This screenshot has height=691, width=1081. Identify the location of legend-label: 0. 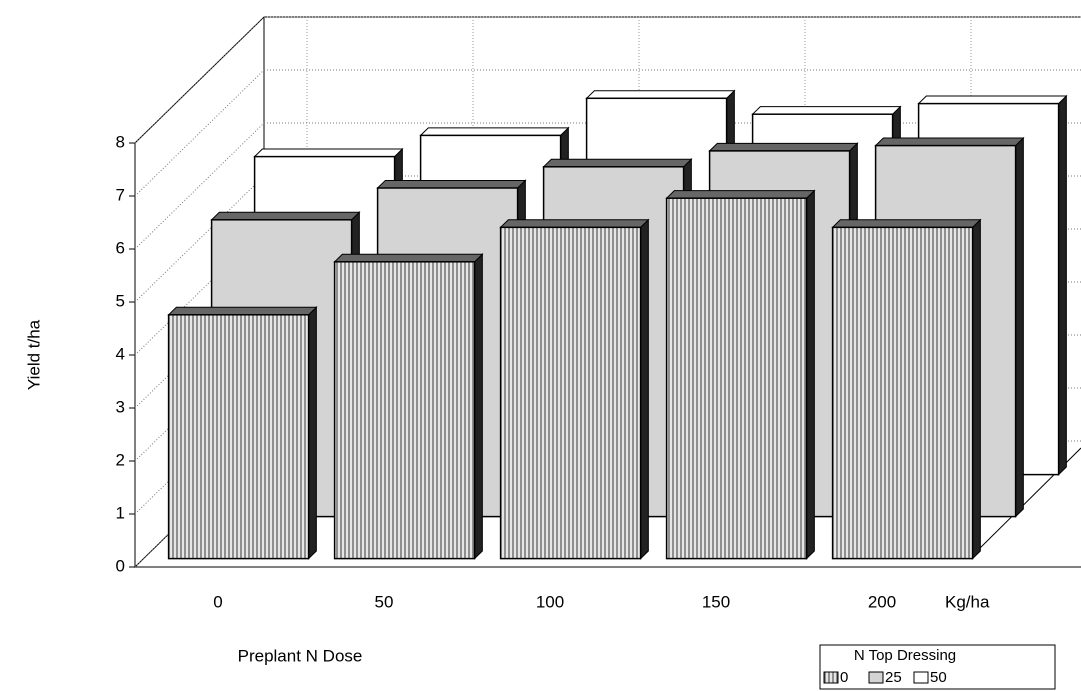
(844, 677).